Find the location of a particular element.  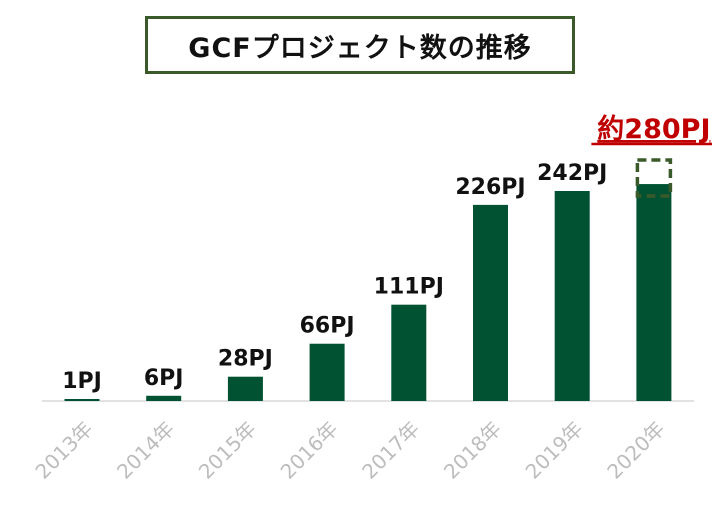

bar-2020年 is located at coordinates (654, 292).